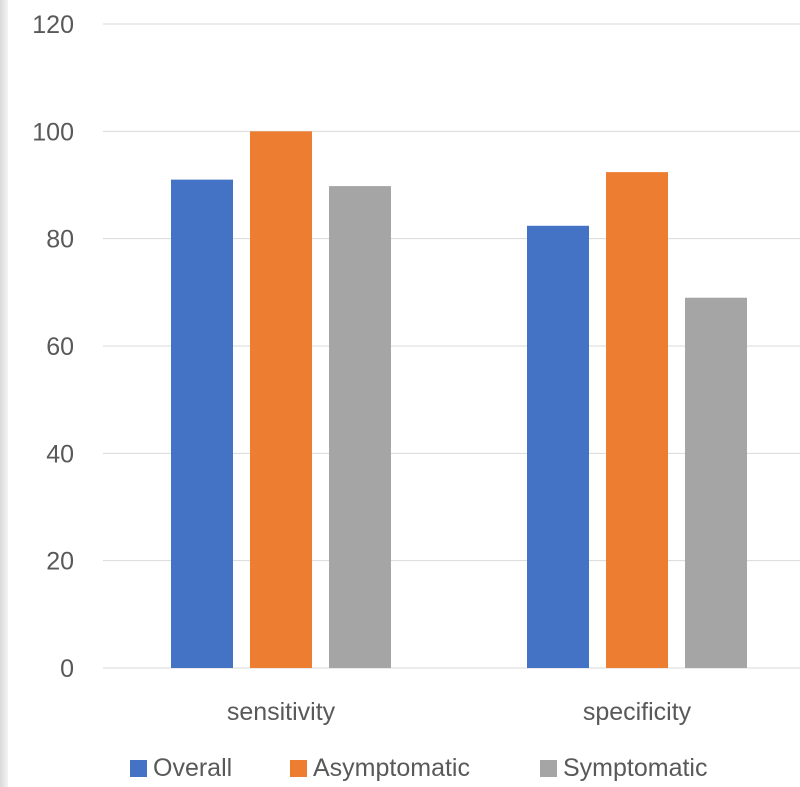  Describe the element at coordinates (192, 768) in the screenshot. I see `legend-label-overall: Overall` at that location.